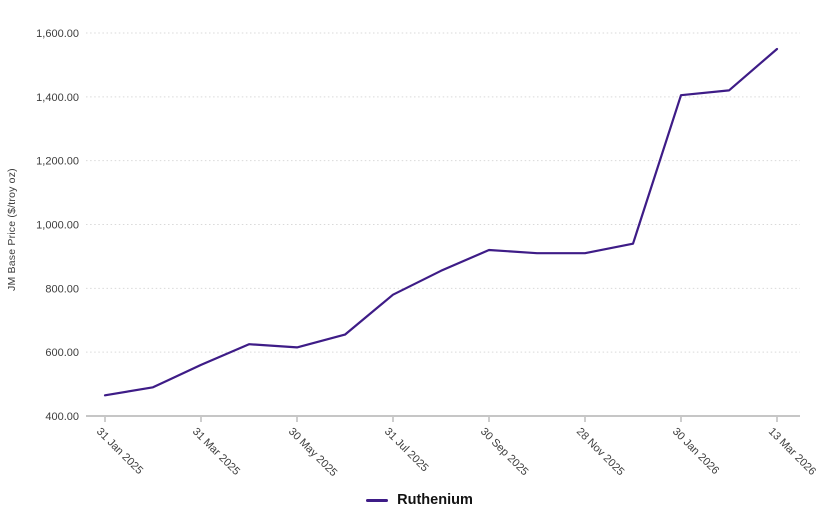  What do you see at coordinates (62, 353) in the screenshot?
I see `y-axis-tick-label: 600.00` at bounding box center [62, 353].